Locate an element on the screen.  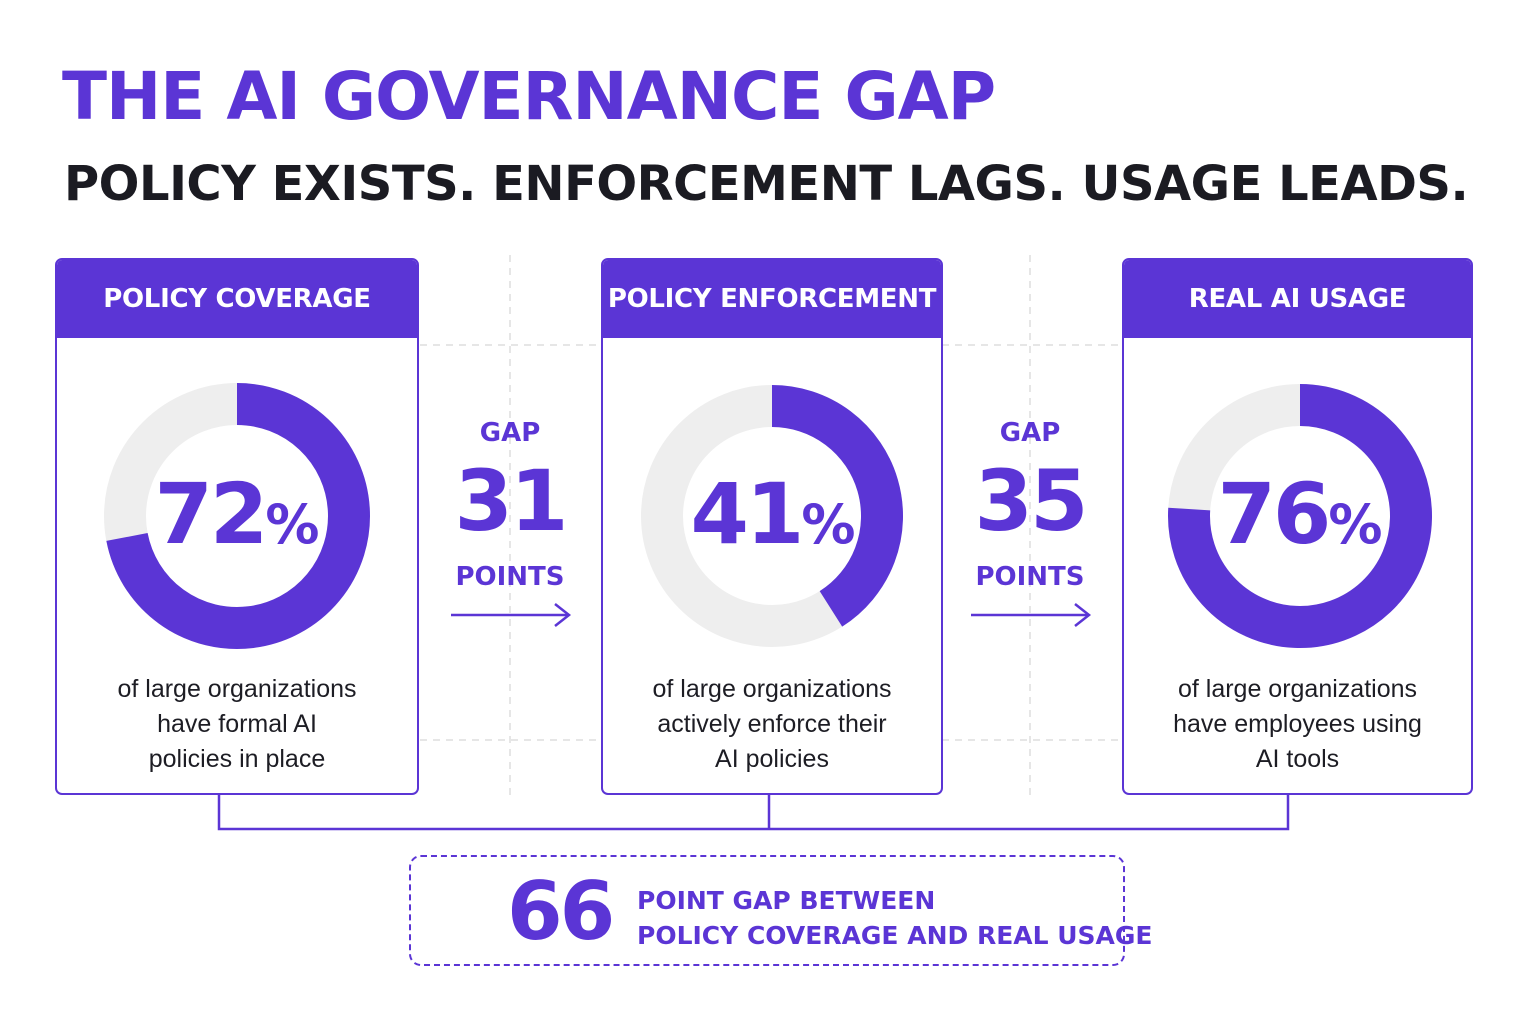
desc-line: policies in place is located at coordinates (237, 759).